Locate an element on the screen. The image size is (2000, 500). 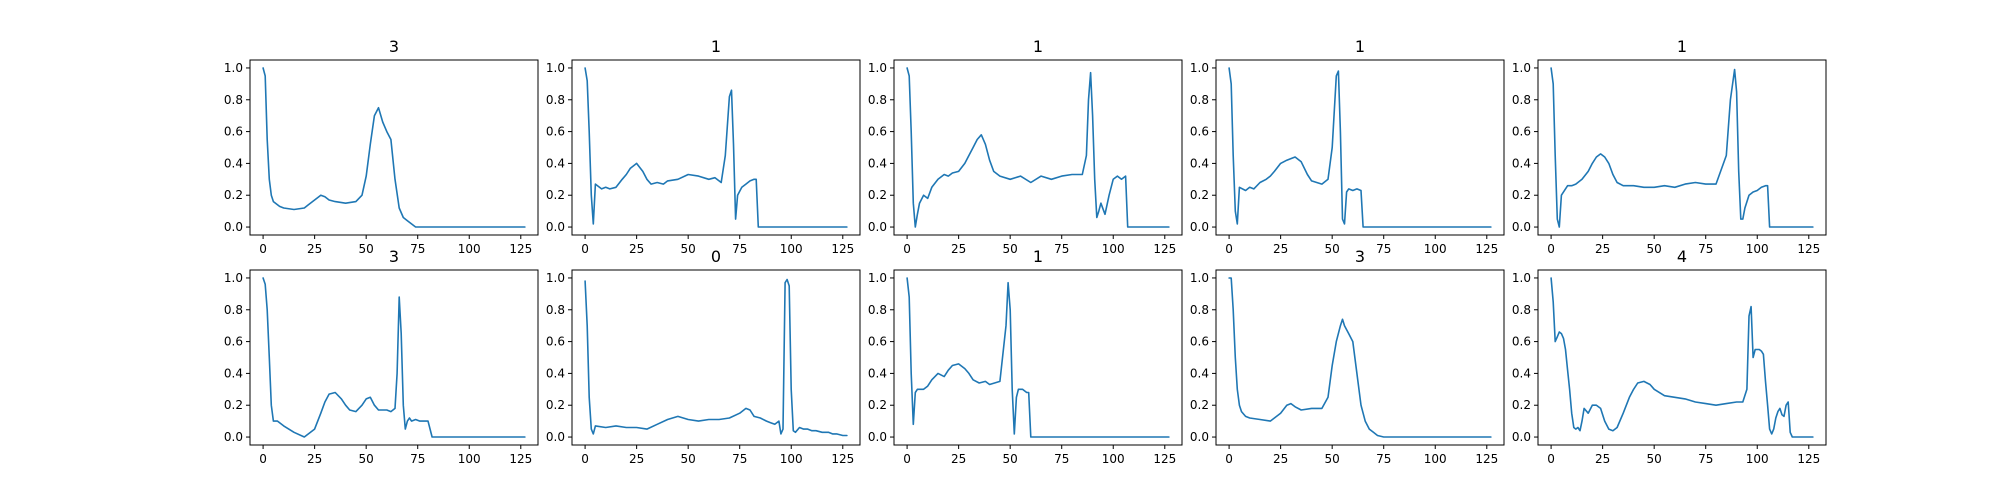
subplot-title: 0 is located at coordinates (716, 256).